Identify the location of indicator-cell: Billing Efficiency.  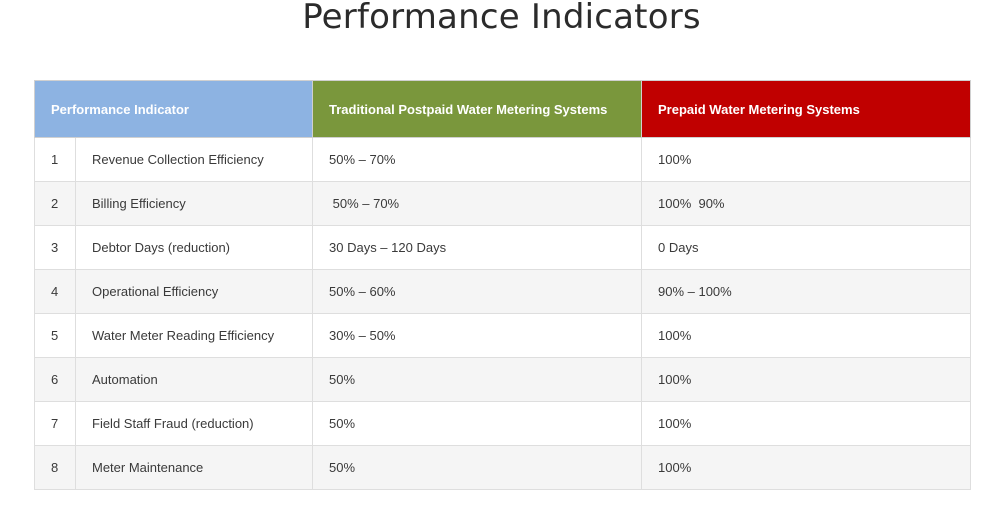
(194, 203).